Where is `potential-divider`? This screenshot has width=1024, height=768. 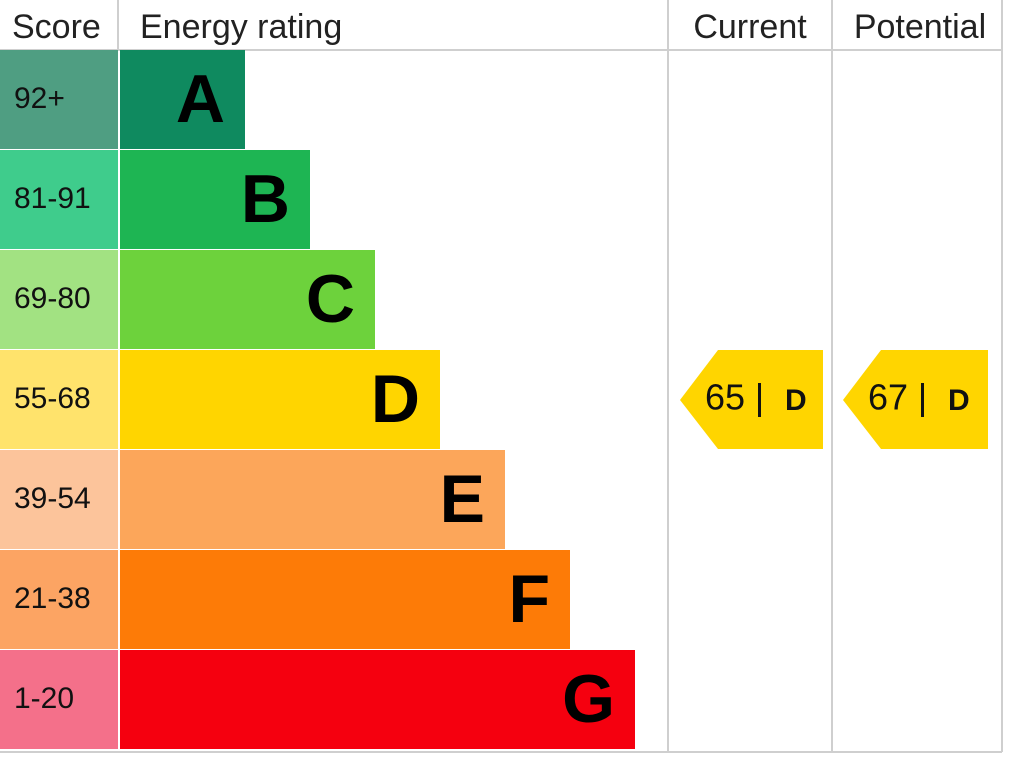
potential-divider is located at coordinates (922, 400).